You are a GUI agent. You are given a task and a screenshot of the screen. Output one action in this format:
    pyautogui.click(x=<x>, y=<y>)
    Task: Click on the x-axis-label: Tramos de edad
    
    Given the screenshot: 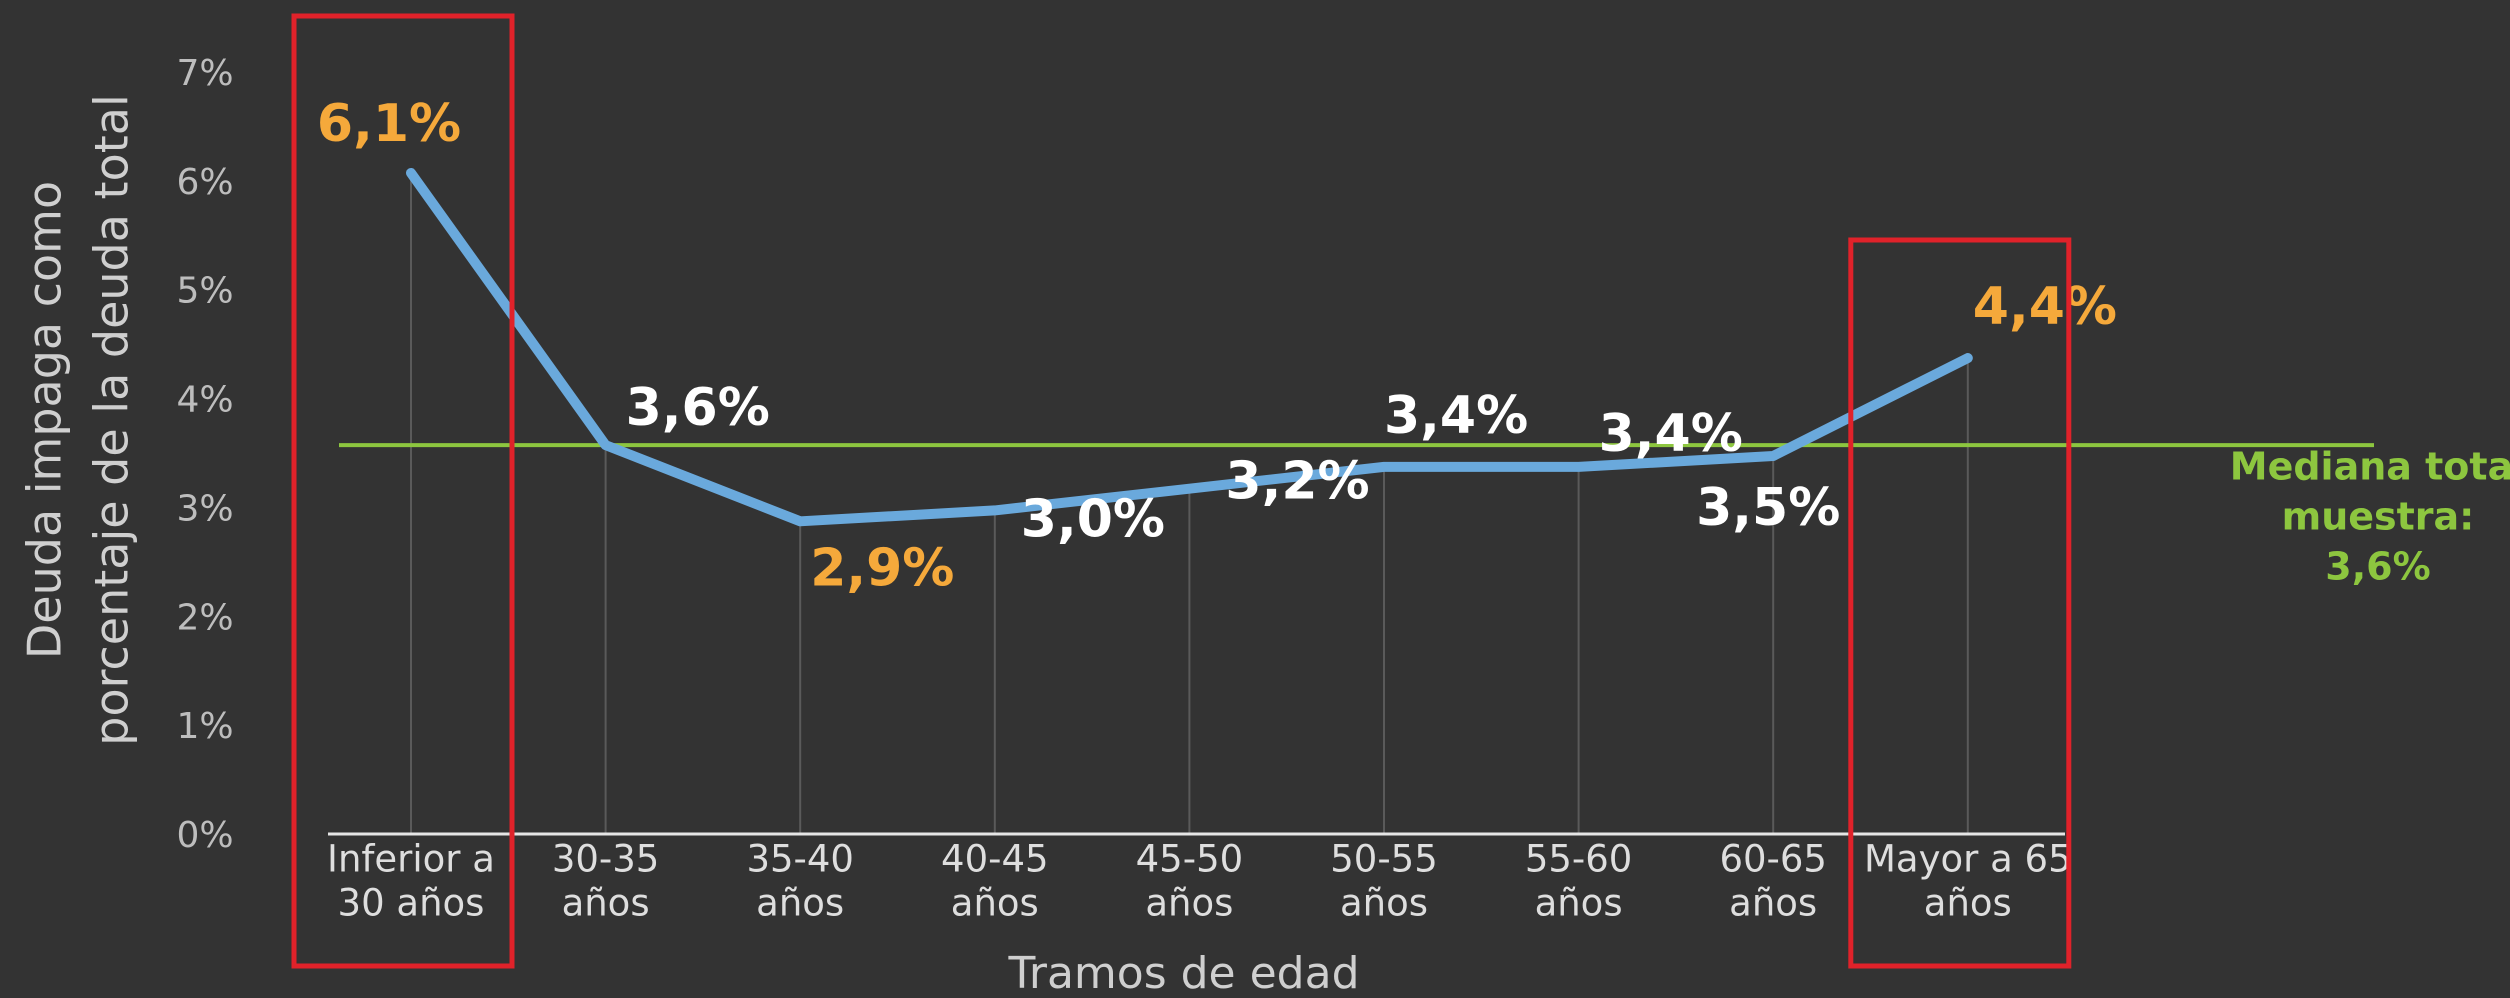 What is the action you would take?
    pyautogui.click(x=1183, y=973)
    